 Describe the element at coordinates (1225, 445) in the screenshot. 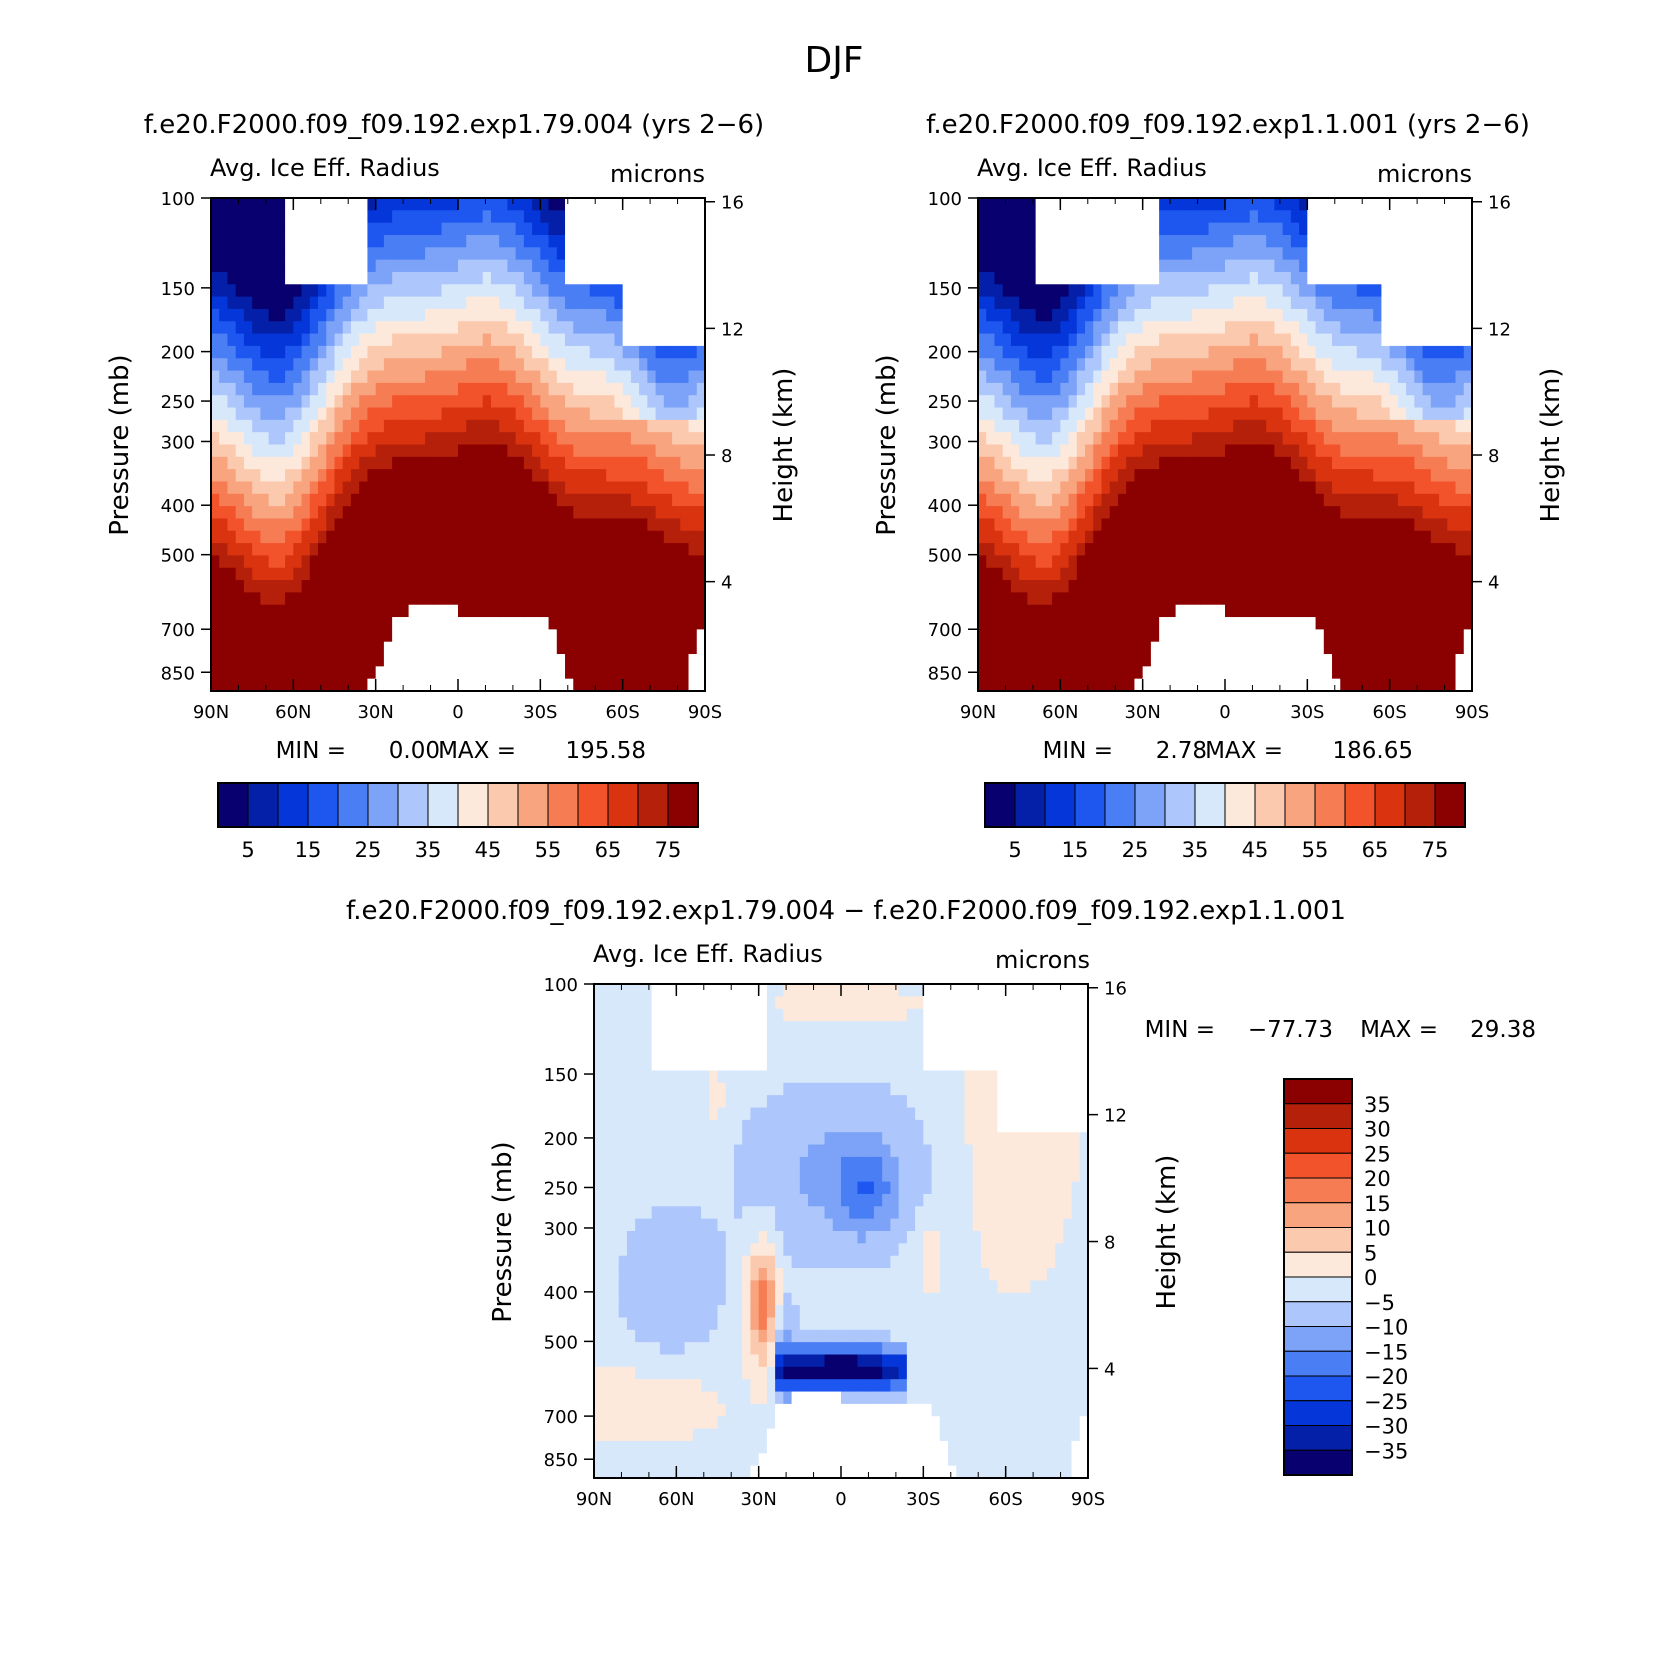

I see `plot-right-cells` at that location.